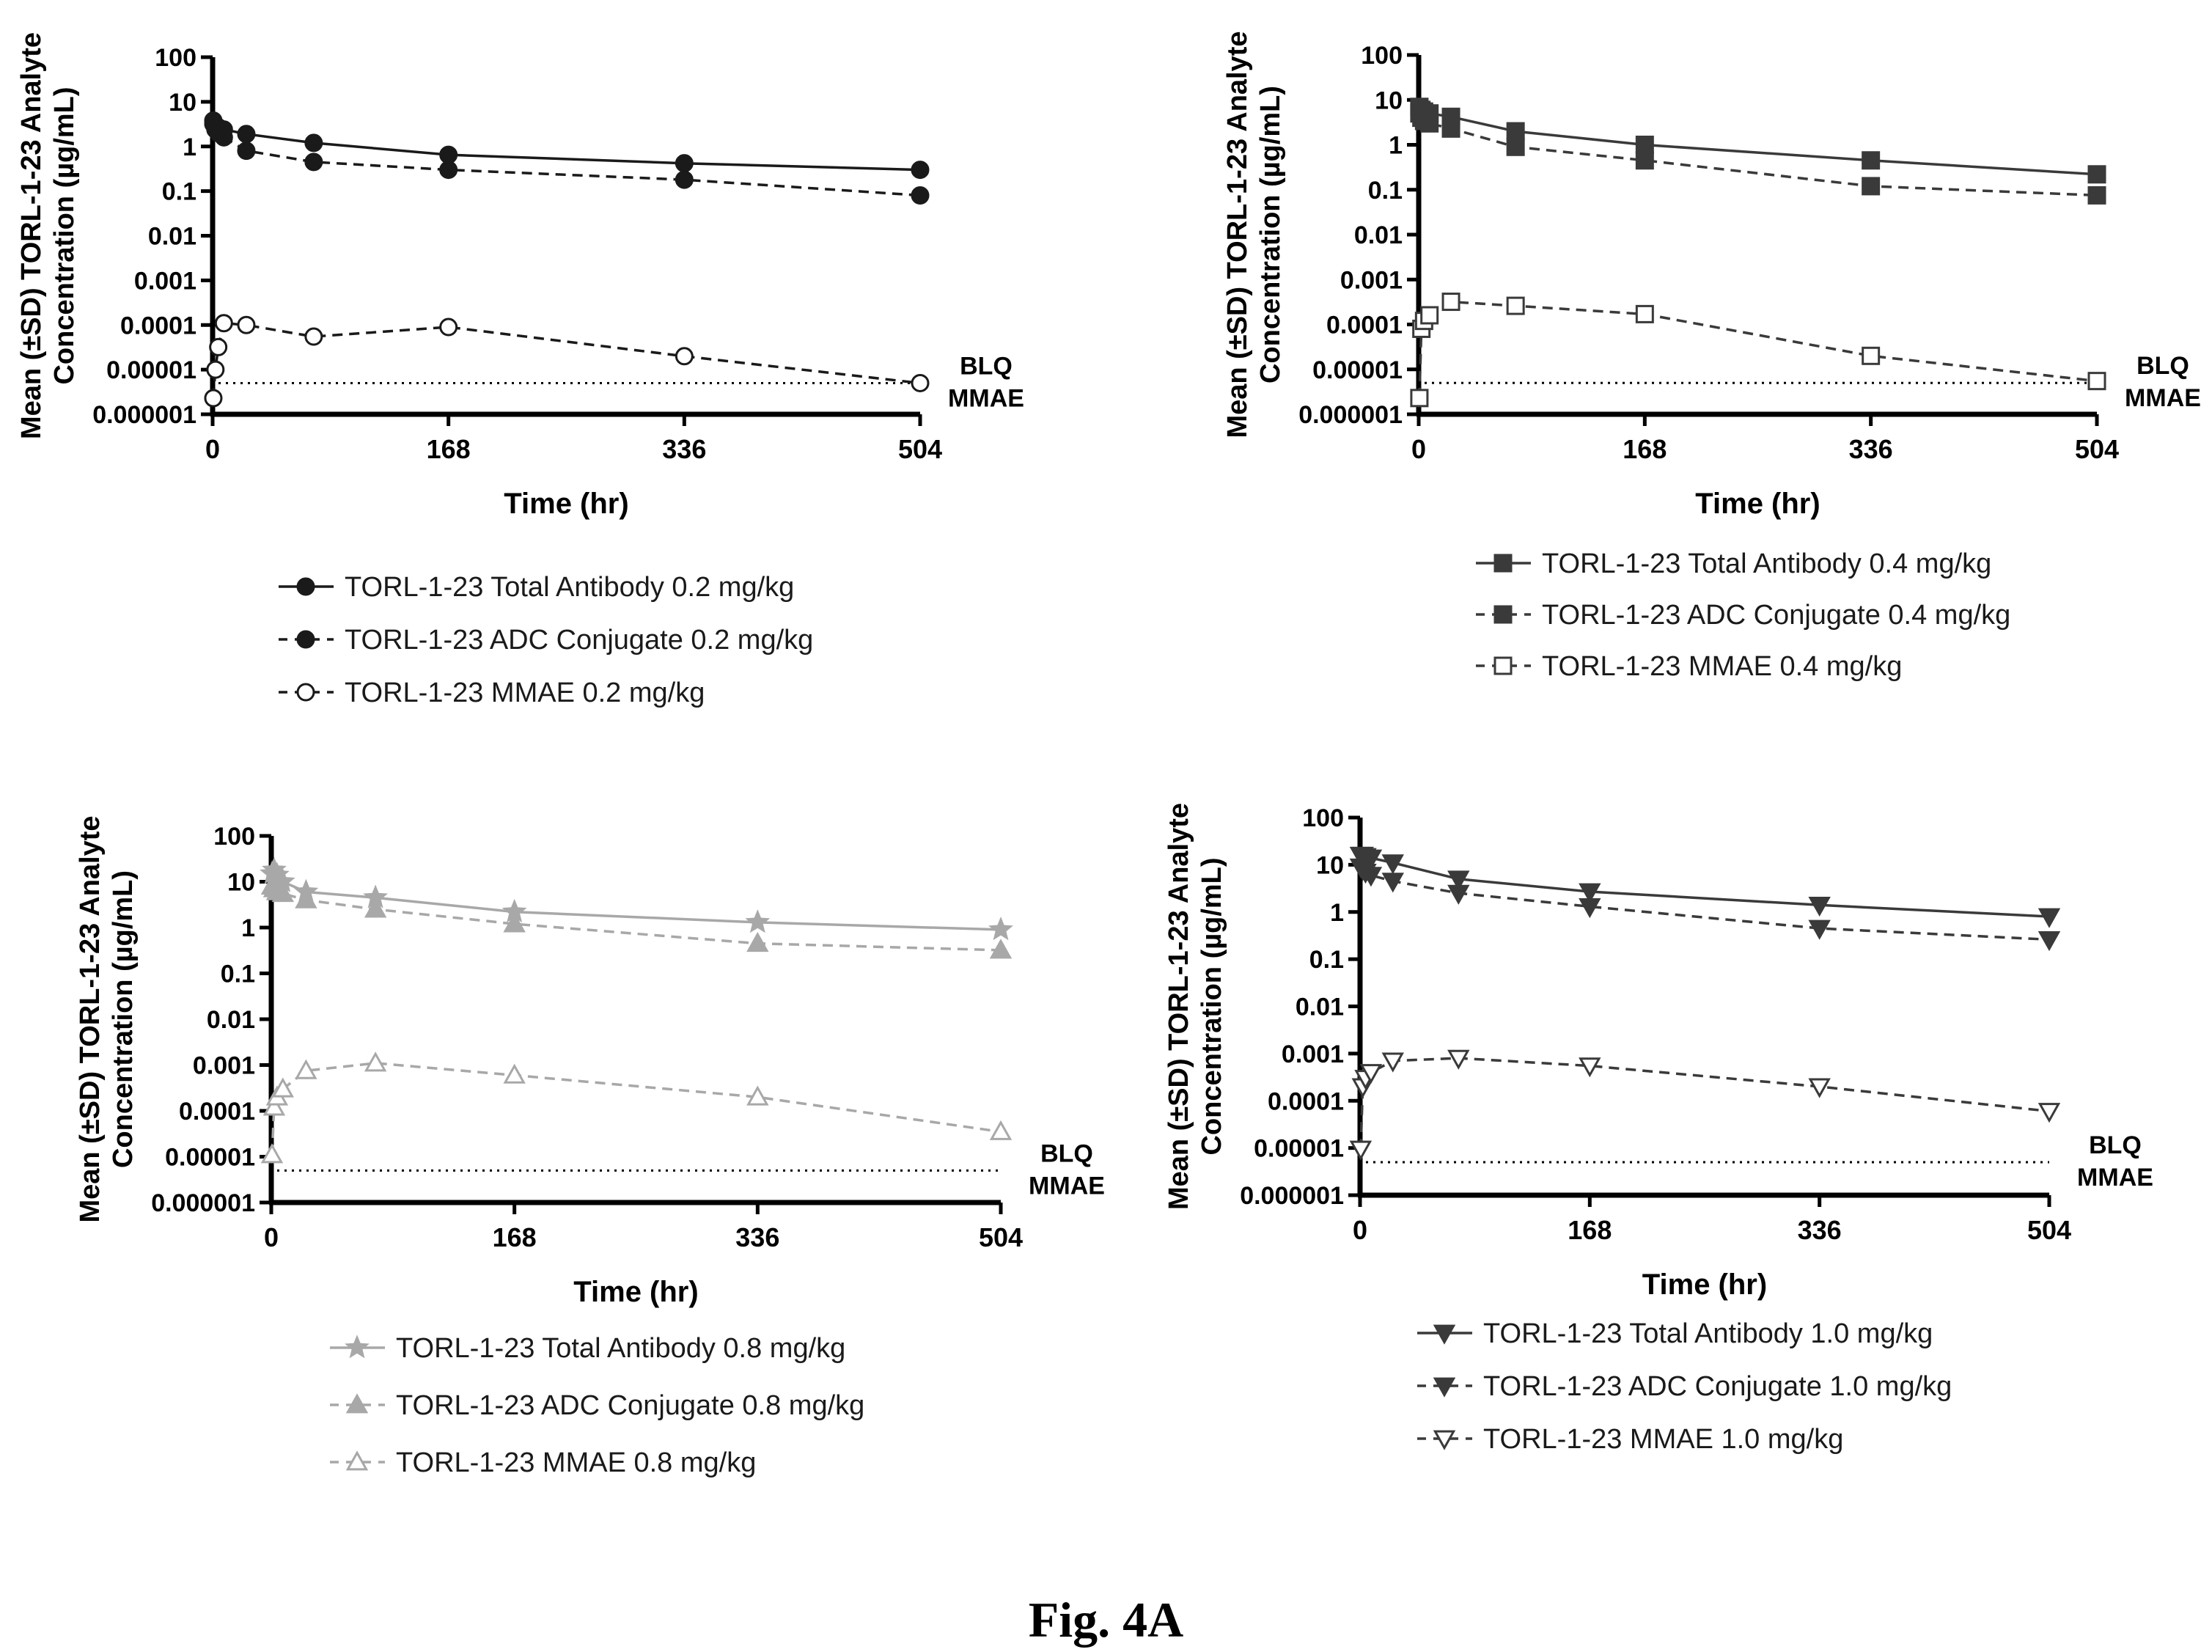 This screenshot has height=1652, width=2212. I want to click on legend-entry: TORL-1-23 ADC Conjugate 0.2 mg/kg, so click(546, 640).